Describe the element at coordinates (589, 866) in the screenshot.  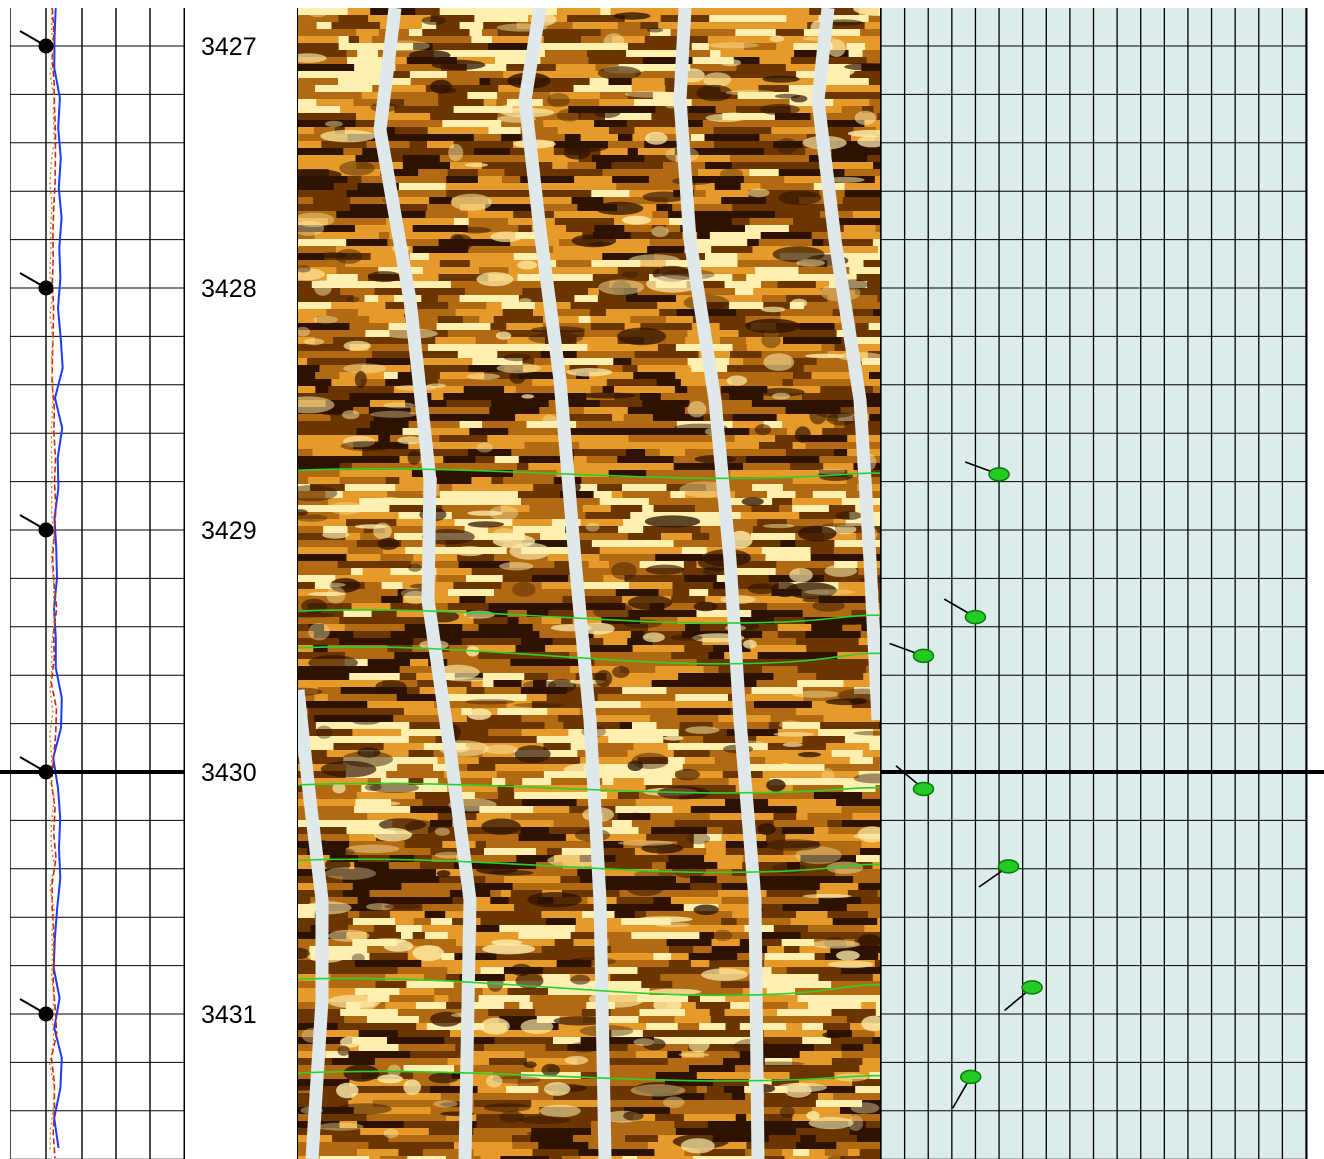
I see `bed-sinusoid` at that location.